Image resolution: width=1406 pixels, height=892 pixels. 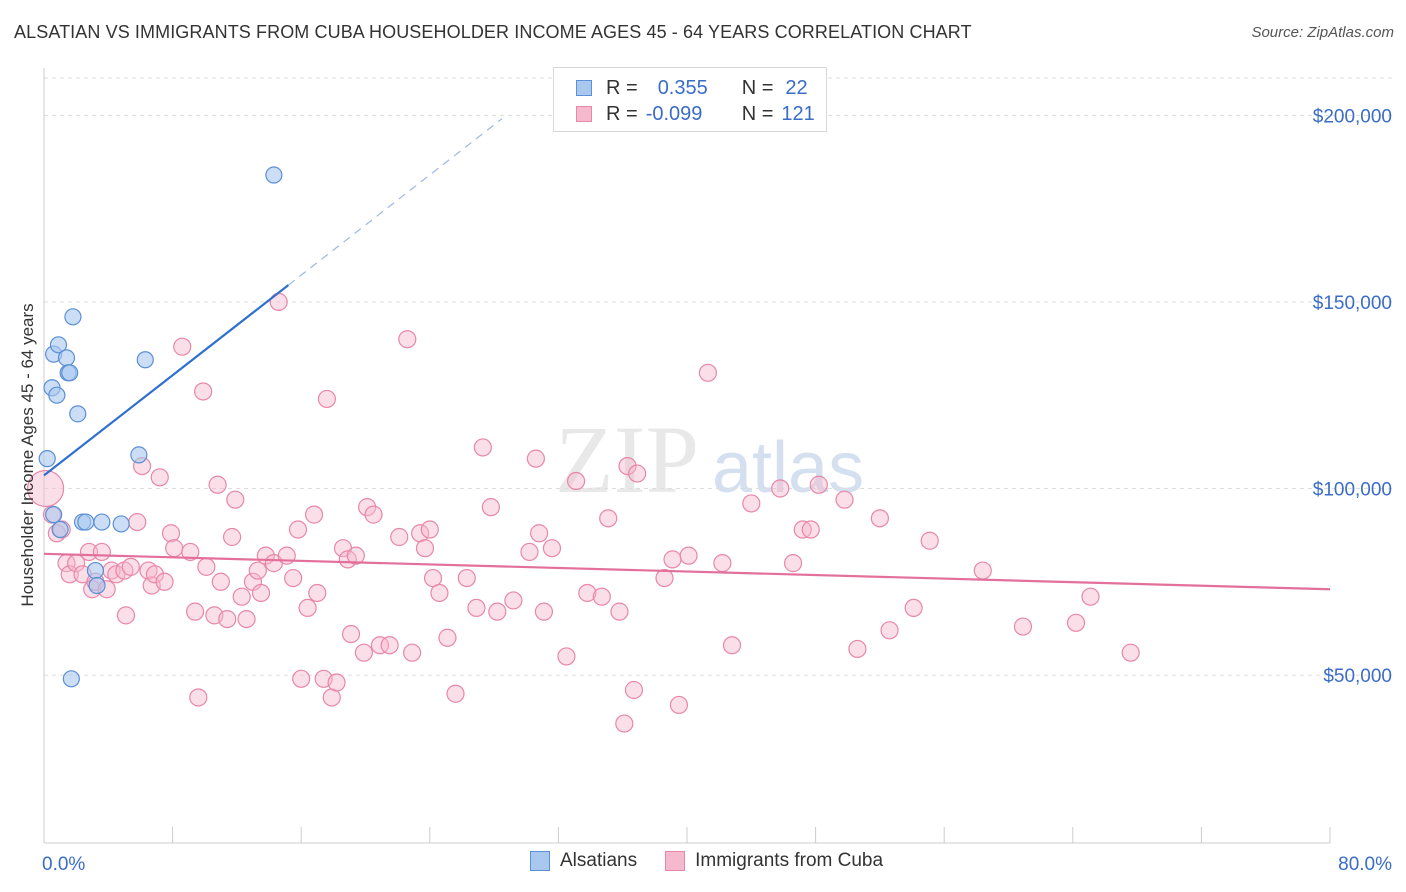 What do you see at coordinates (1322, 32) in the screenshot?
I see `source-label: Source: ZipAtlas.com` at bounding box center [1322, 32].